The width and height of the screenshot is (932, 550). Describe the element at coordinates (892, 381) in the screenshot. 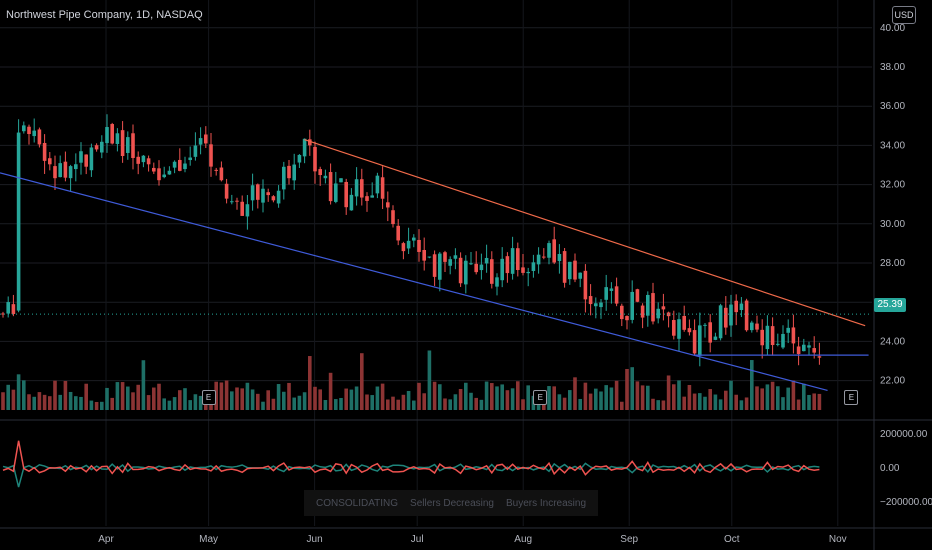

I see `y-tick-label: 22.00` at that location.